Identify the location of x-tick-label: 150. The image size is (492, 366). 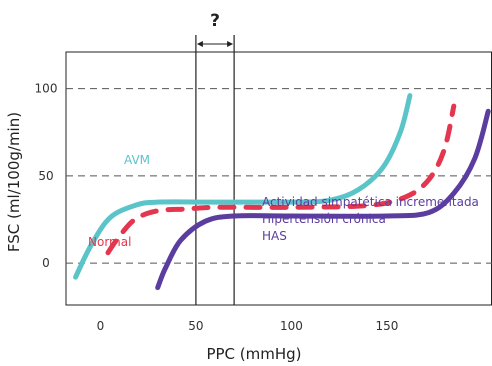
(386, 326).